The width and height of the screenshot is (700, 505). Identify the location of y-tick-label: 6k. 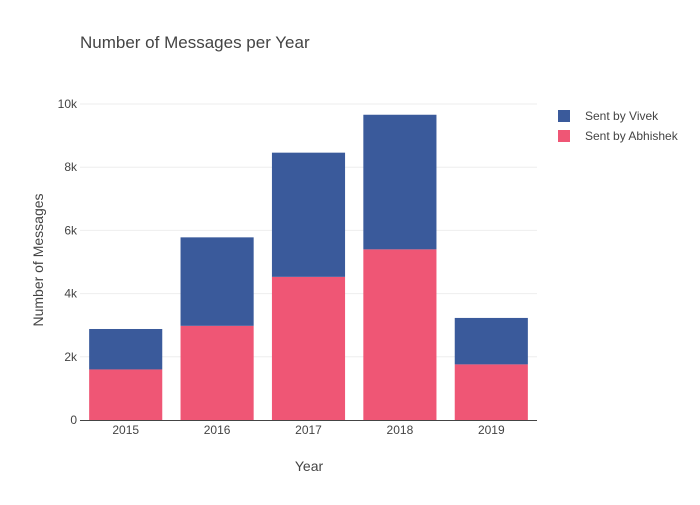
(71, 230).